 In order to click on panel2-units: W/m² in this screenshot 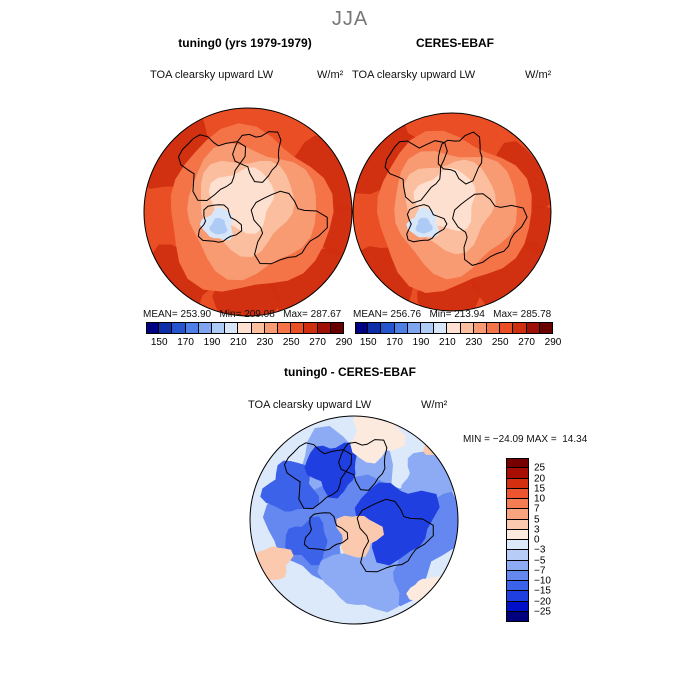, I will do `click(538, 75)`.